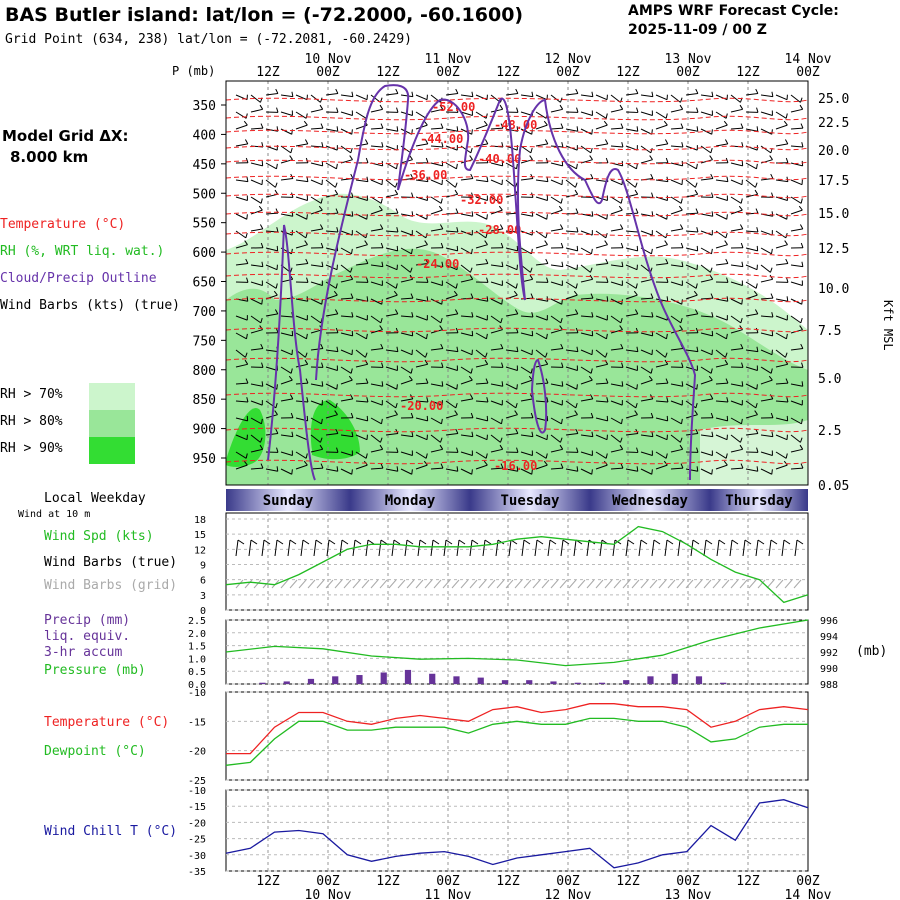  What do you see at coordinates (833, 486) in the screenshot?
I see `height-tick: 0.05` at bounding box center [833, 486].